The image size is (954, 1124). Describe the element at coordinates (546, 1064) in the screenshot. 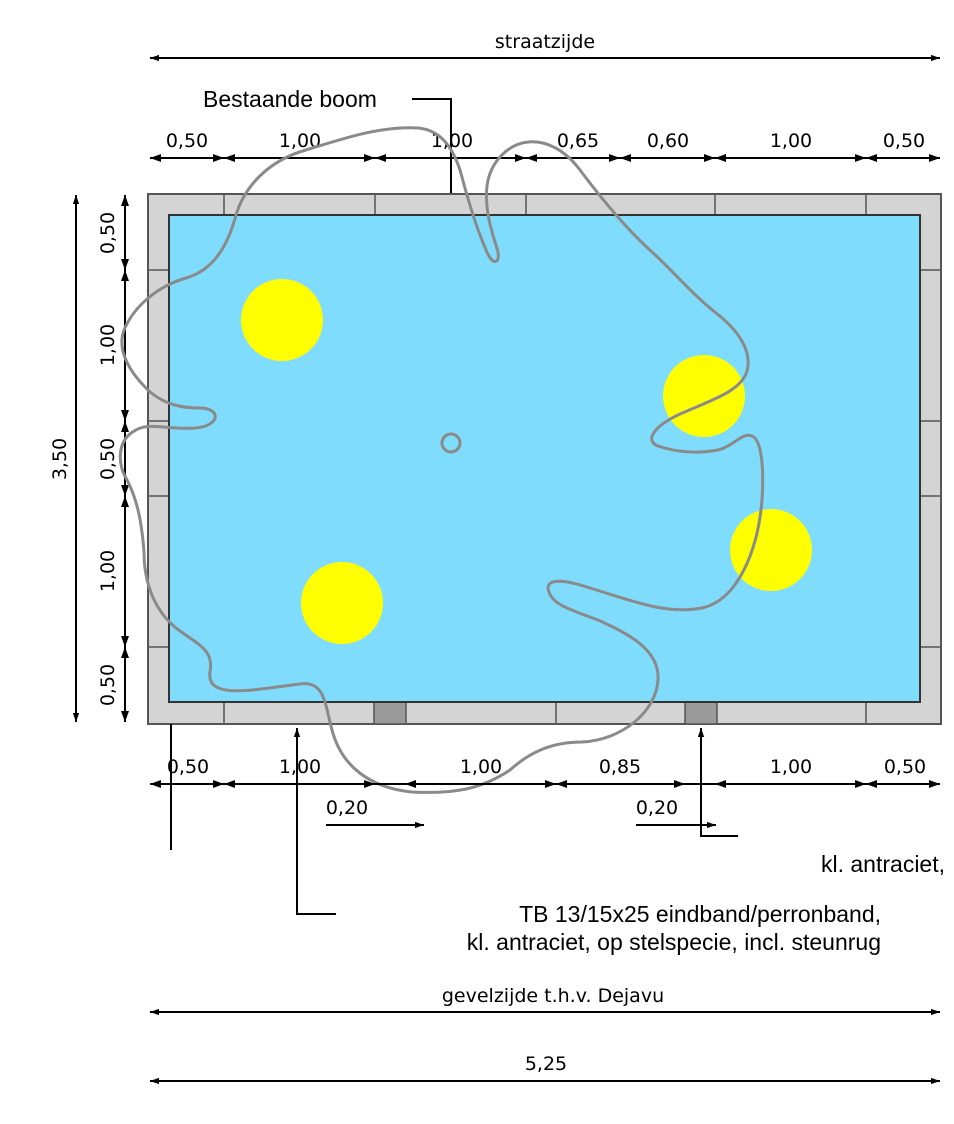

I see `total-width-label: 5,25` at that location.